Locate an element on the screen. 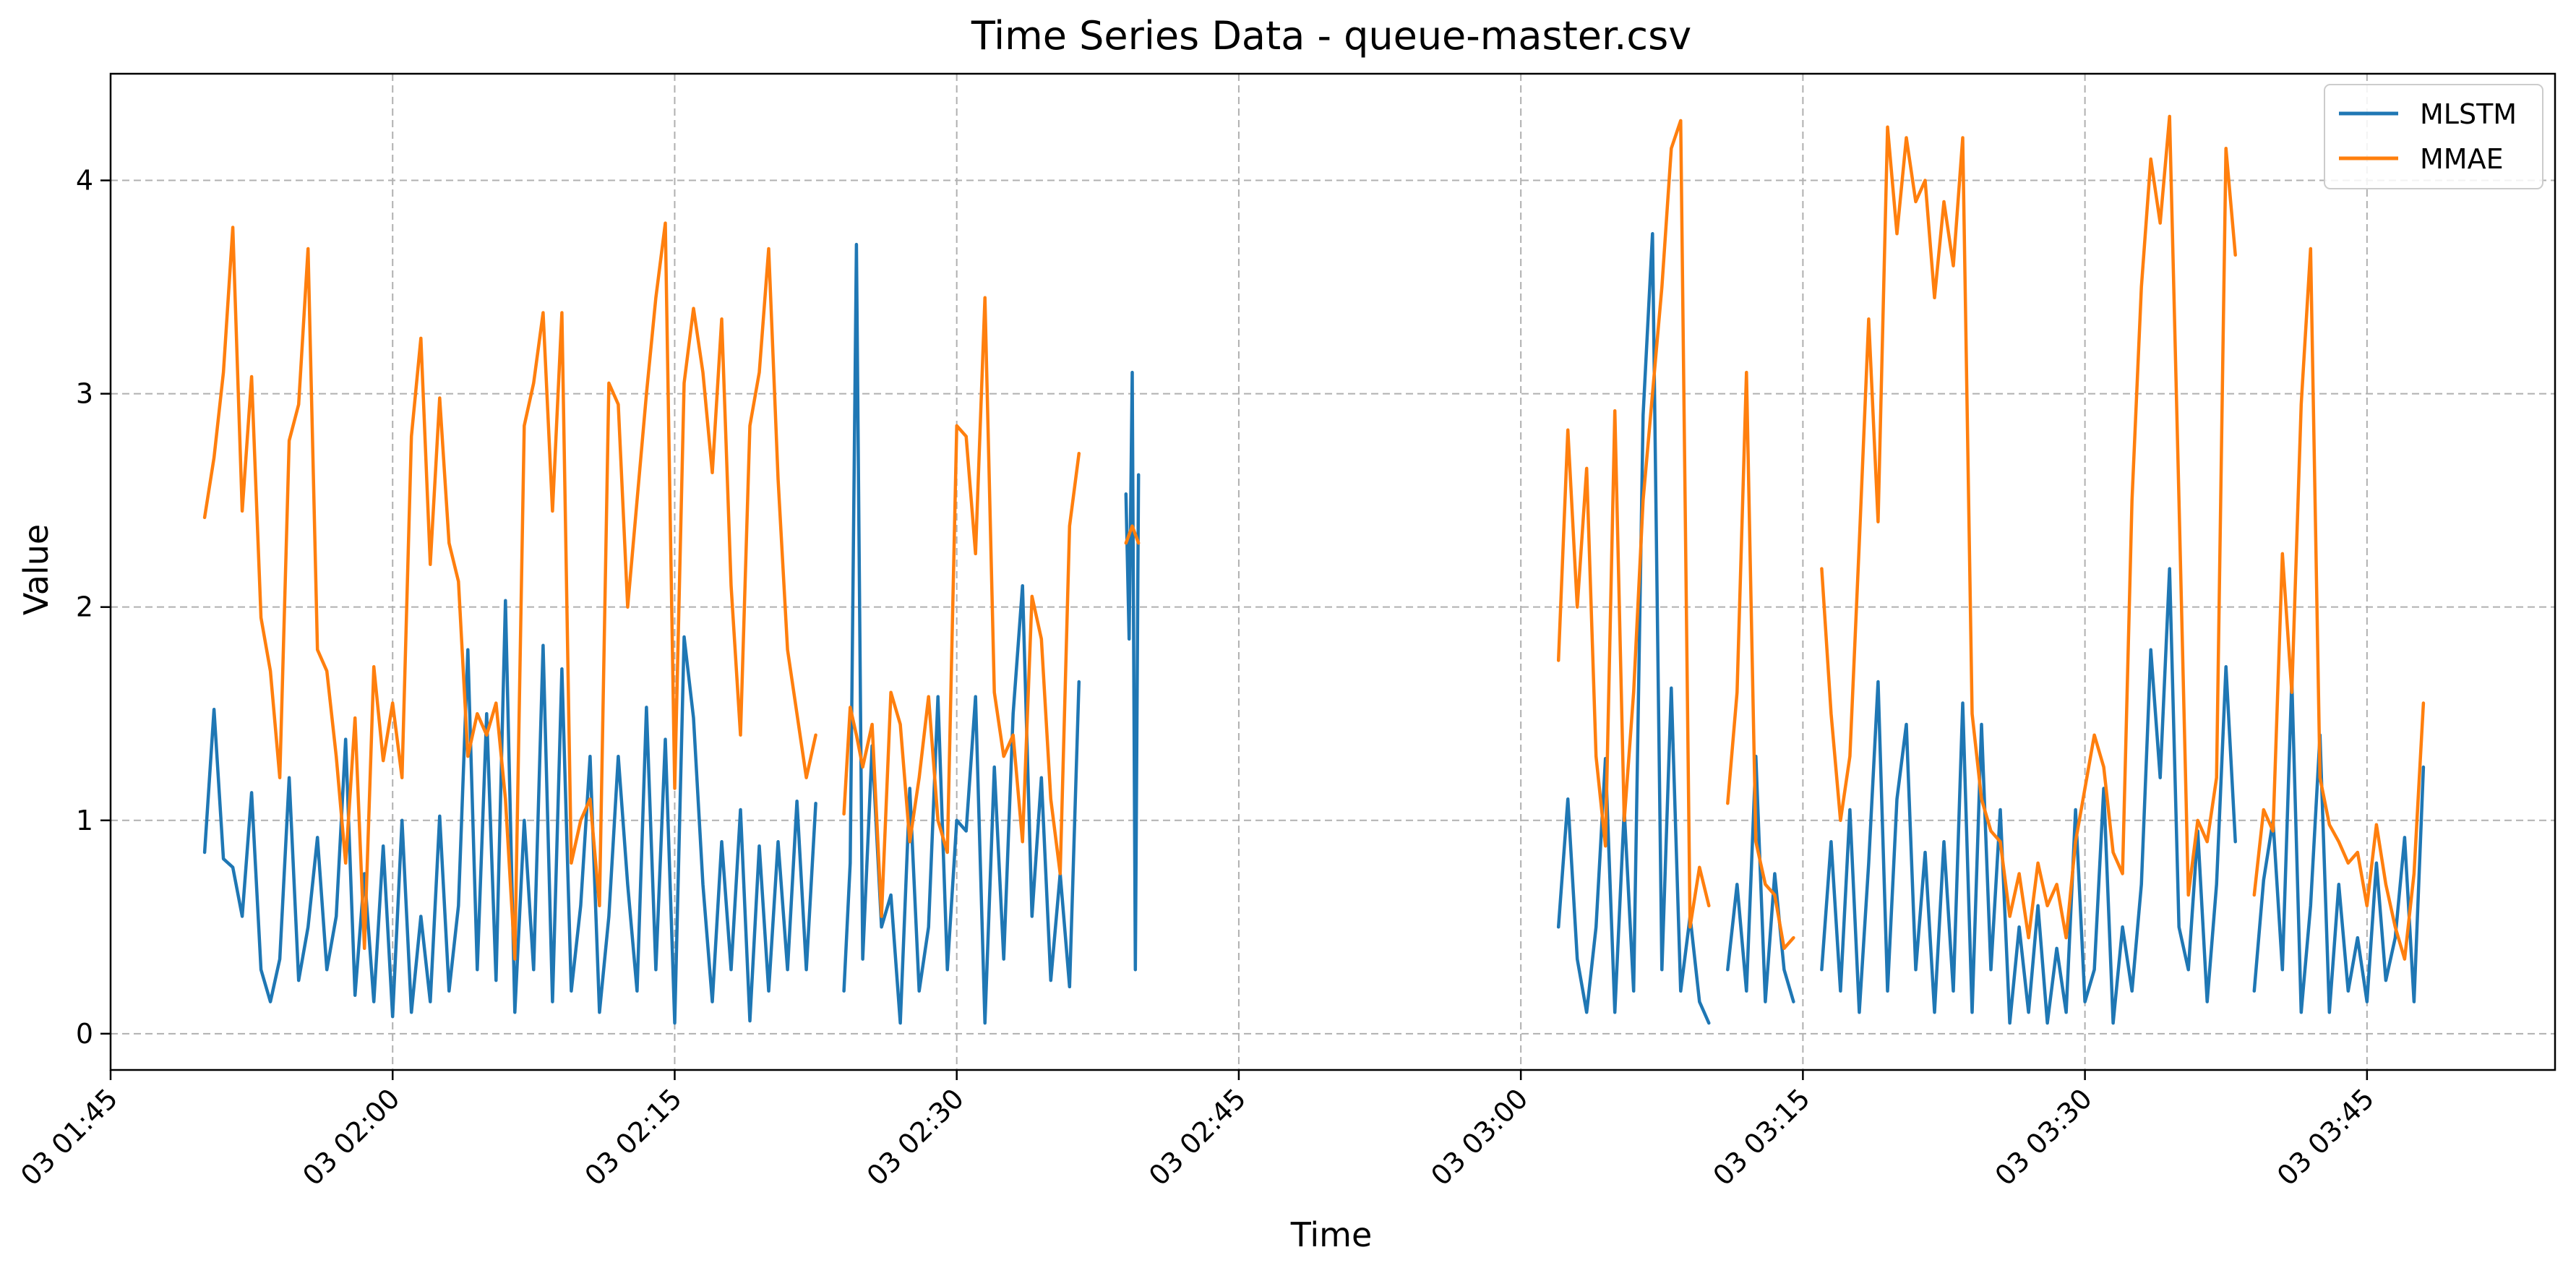 This screenshot has width=2576, height=1276. legend-label-mmae: MMAE is located at coordinates (2462, 159).